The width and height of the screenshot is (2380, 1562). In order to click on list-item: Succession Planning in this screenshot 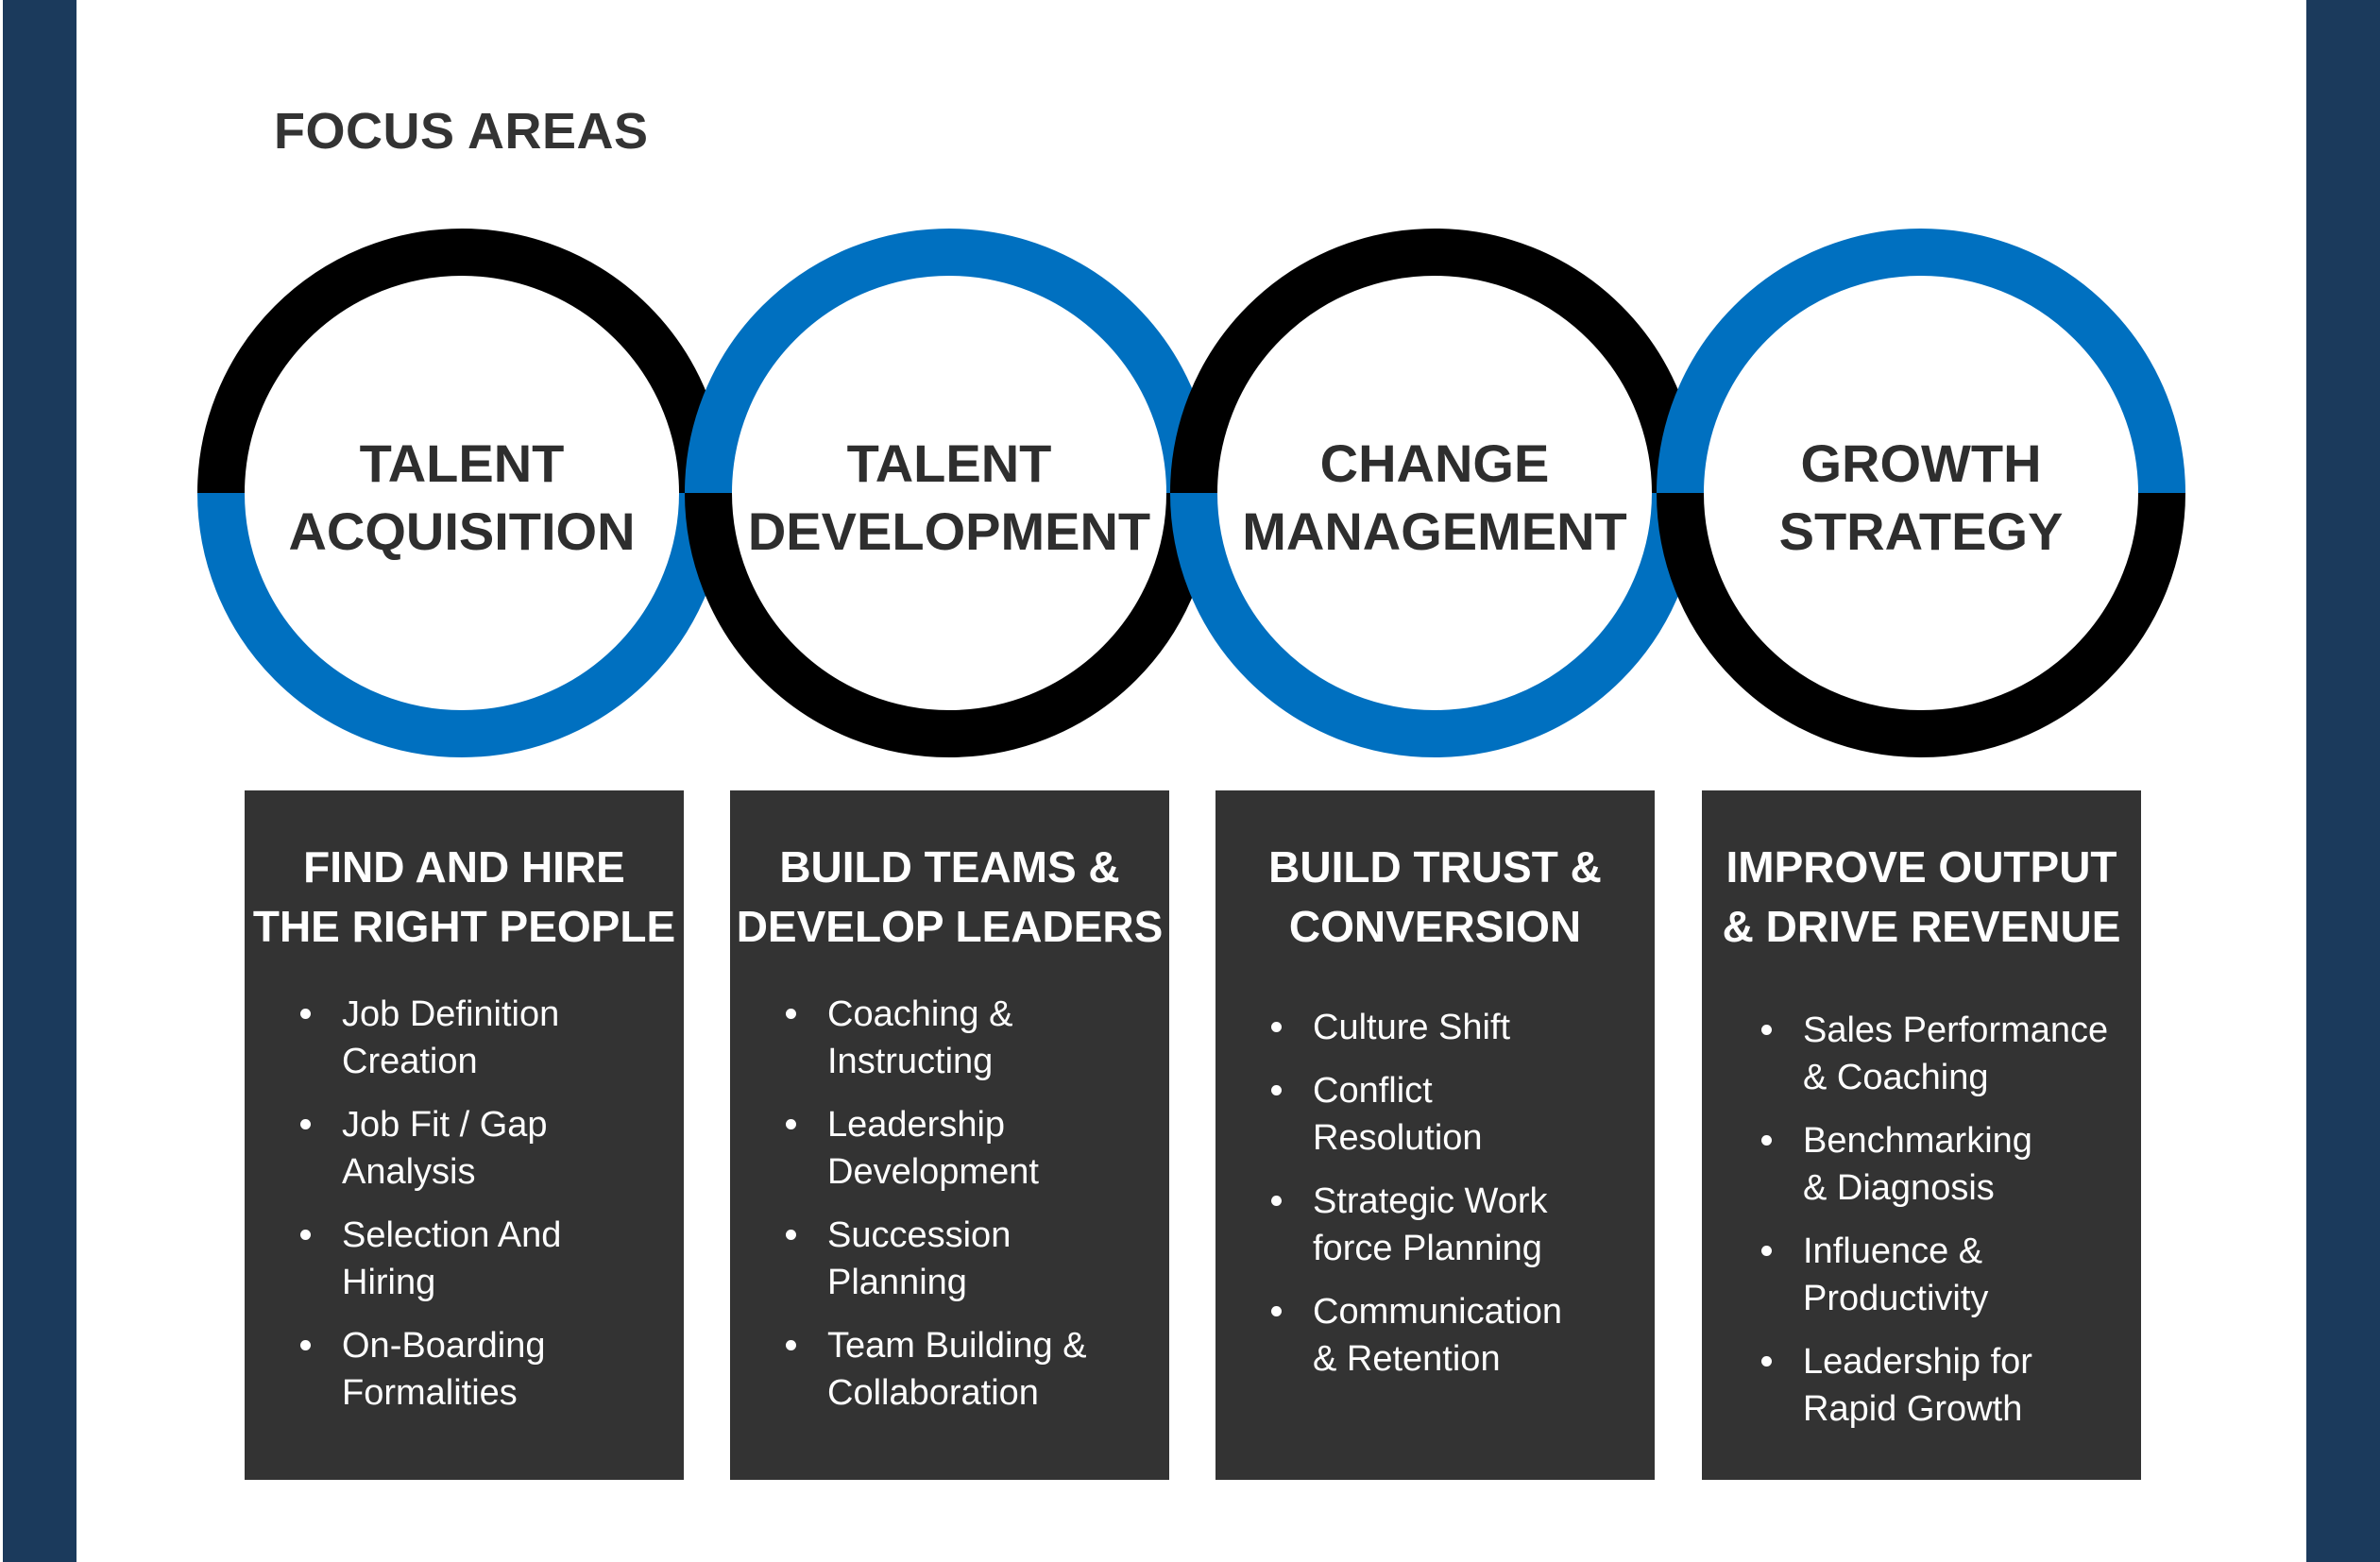, I will do `click(972, 1259)`.